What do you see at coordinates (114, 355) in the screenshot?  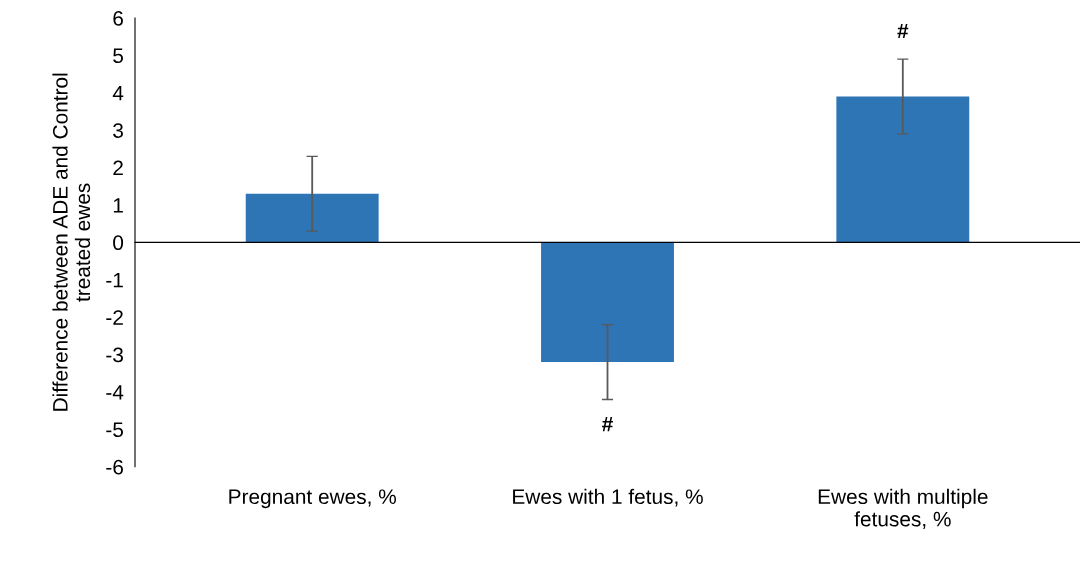 I see `y-tick-label: -3` at bounding box center [114, 355].